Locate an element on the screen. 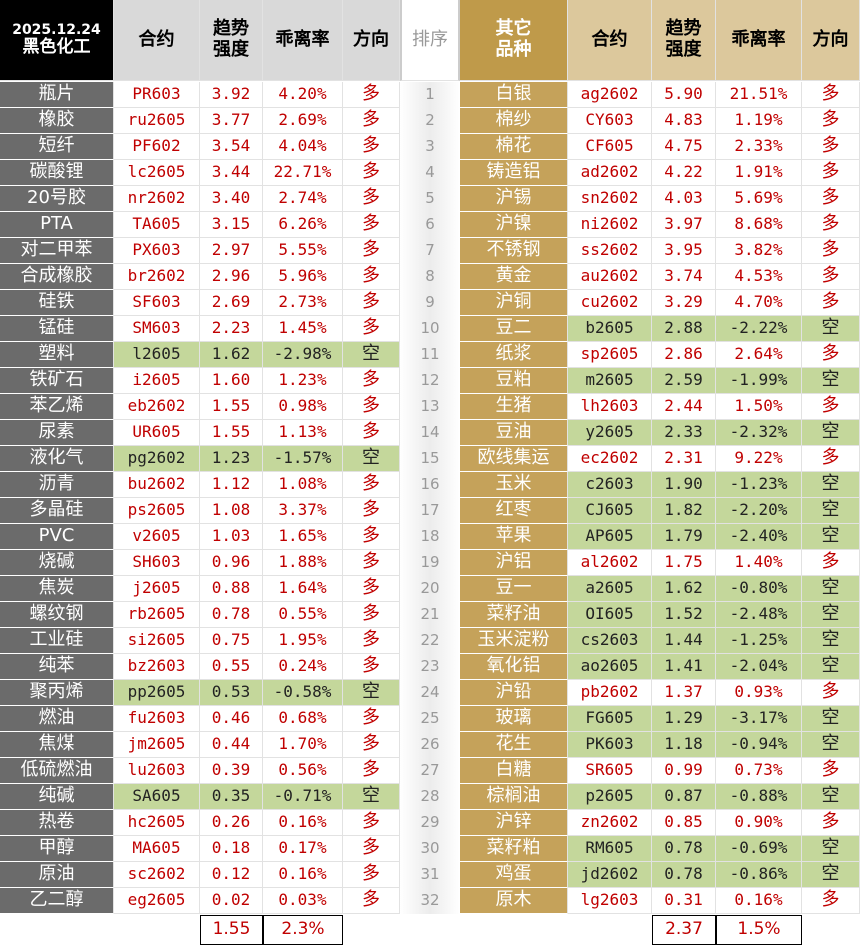 The width and height of the screenshot is (860, 947). product-name: 沪镍 is located at coordinates (514, 225).